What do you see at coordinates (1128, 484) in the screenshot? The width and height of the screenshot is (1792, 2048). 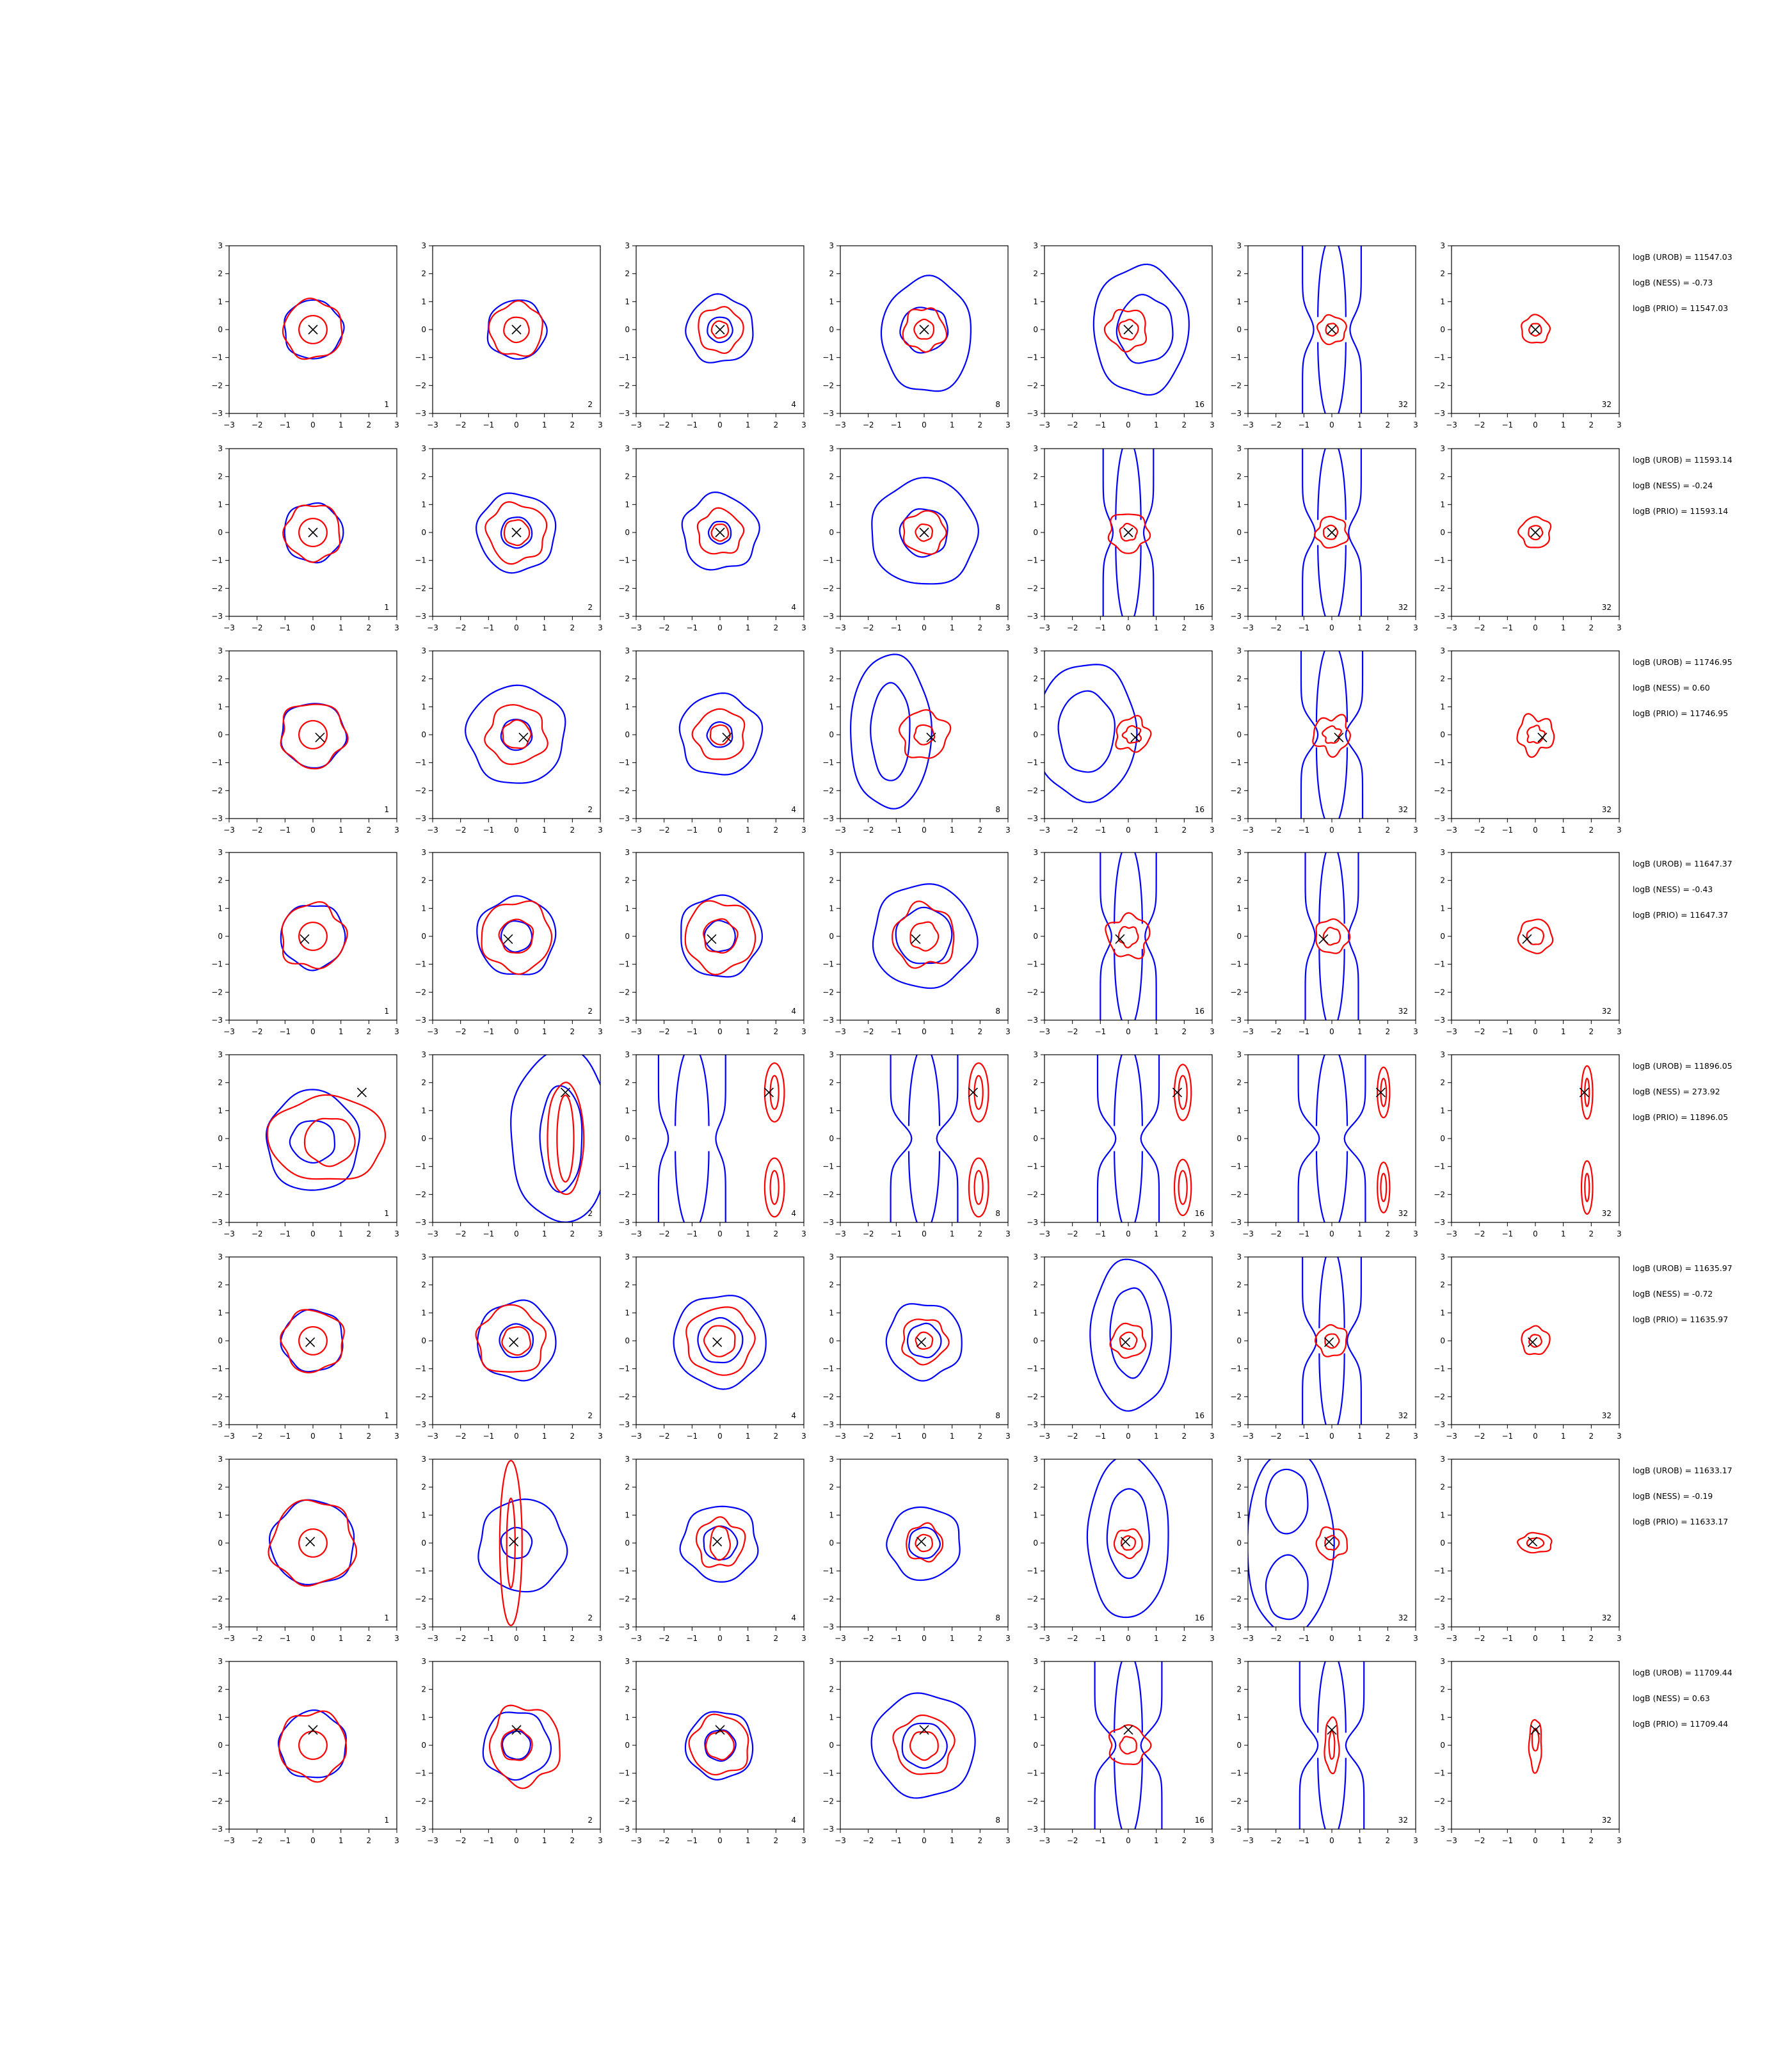 I see `blue-contour-1-inner-top` at bounding box center [1128, 484].